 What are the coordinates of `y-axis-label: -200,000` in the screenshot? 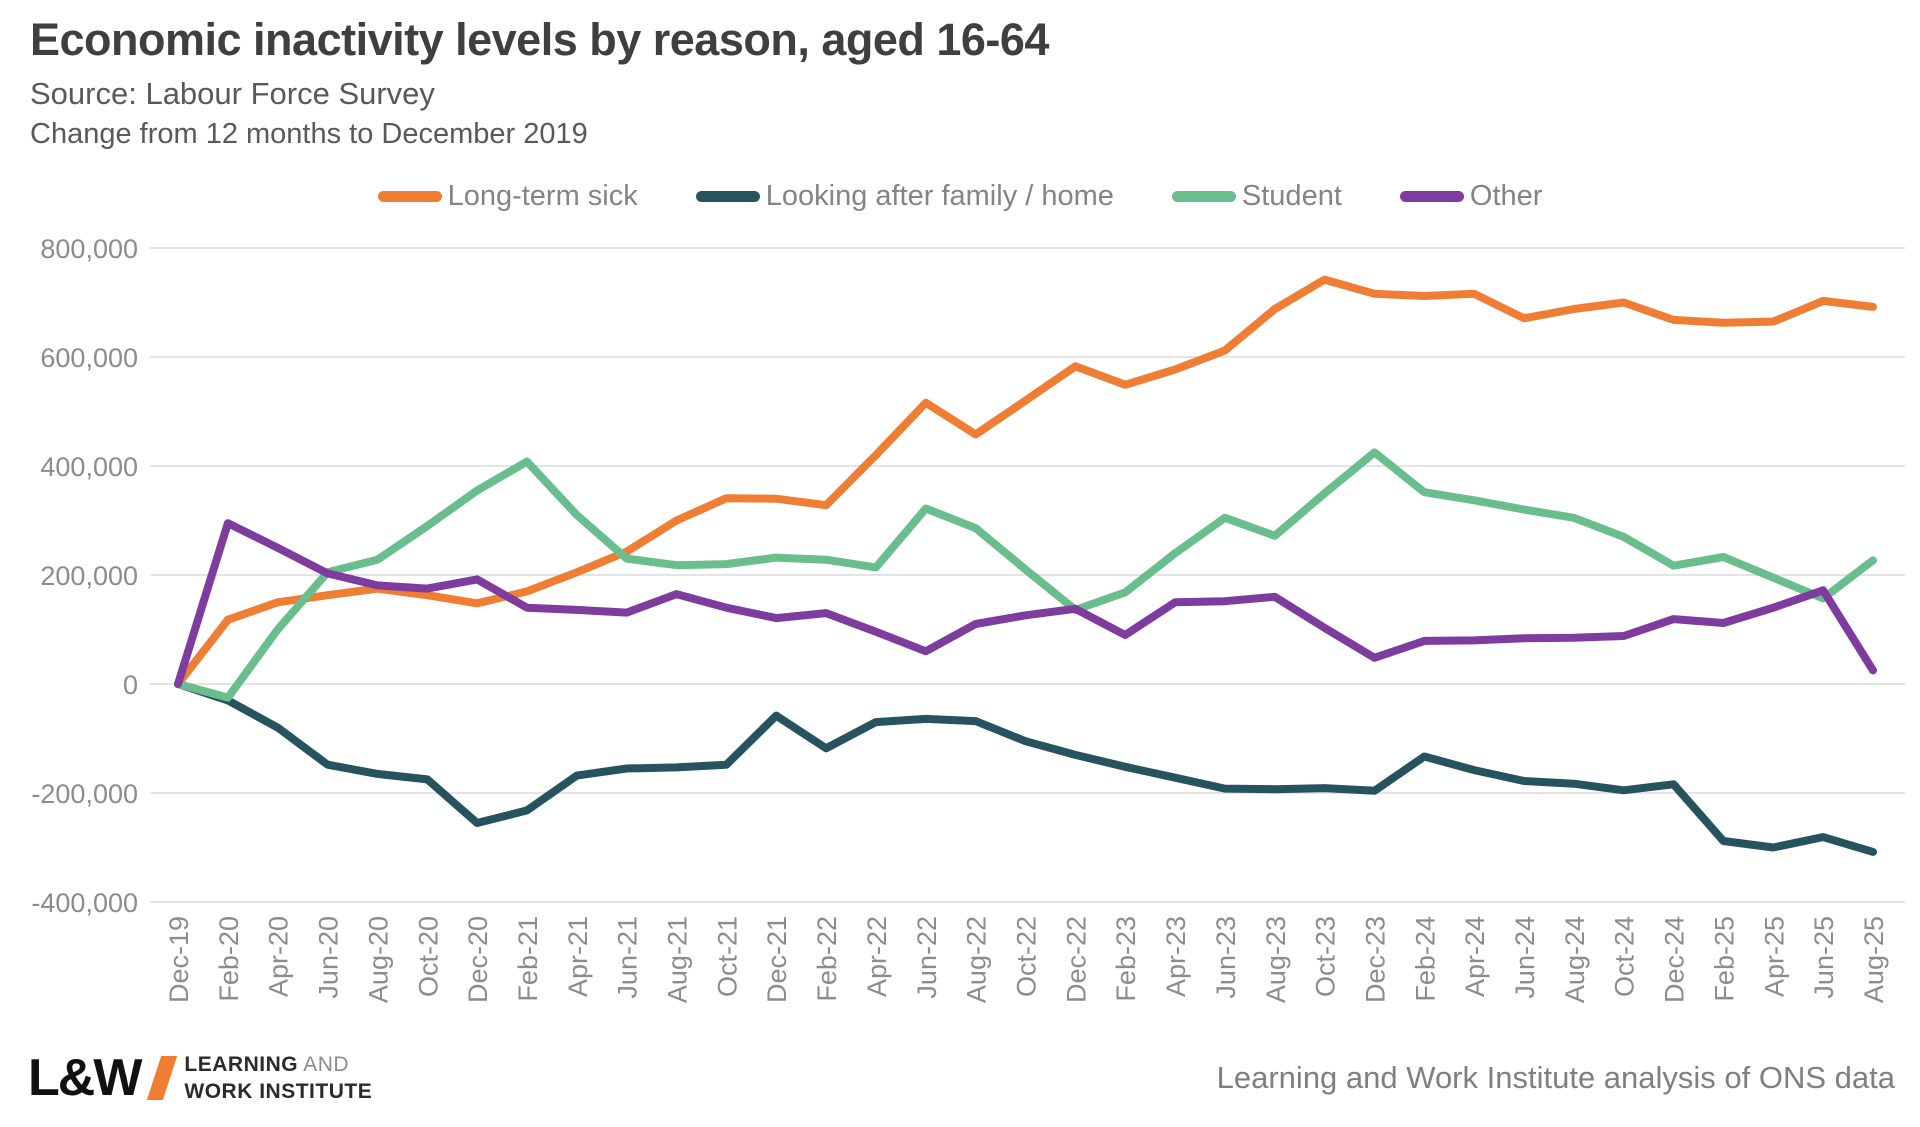 It's located at (84, 794).